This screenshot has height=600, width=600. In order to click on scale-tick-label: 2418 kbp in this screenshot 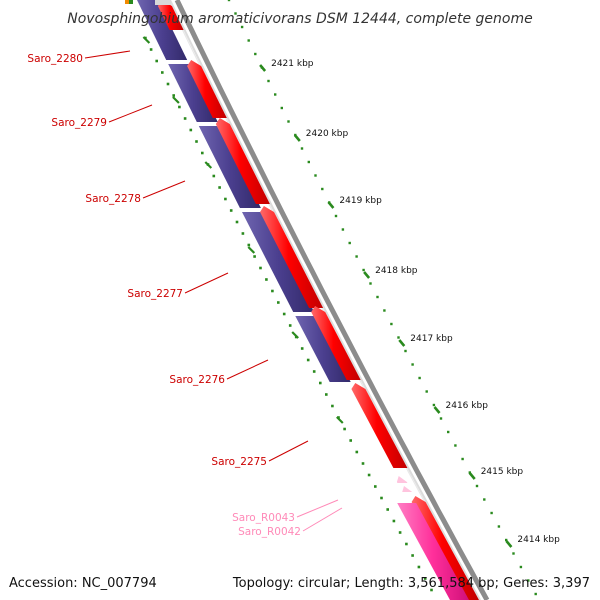, I will do `click(396, 271)`.